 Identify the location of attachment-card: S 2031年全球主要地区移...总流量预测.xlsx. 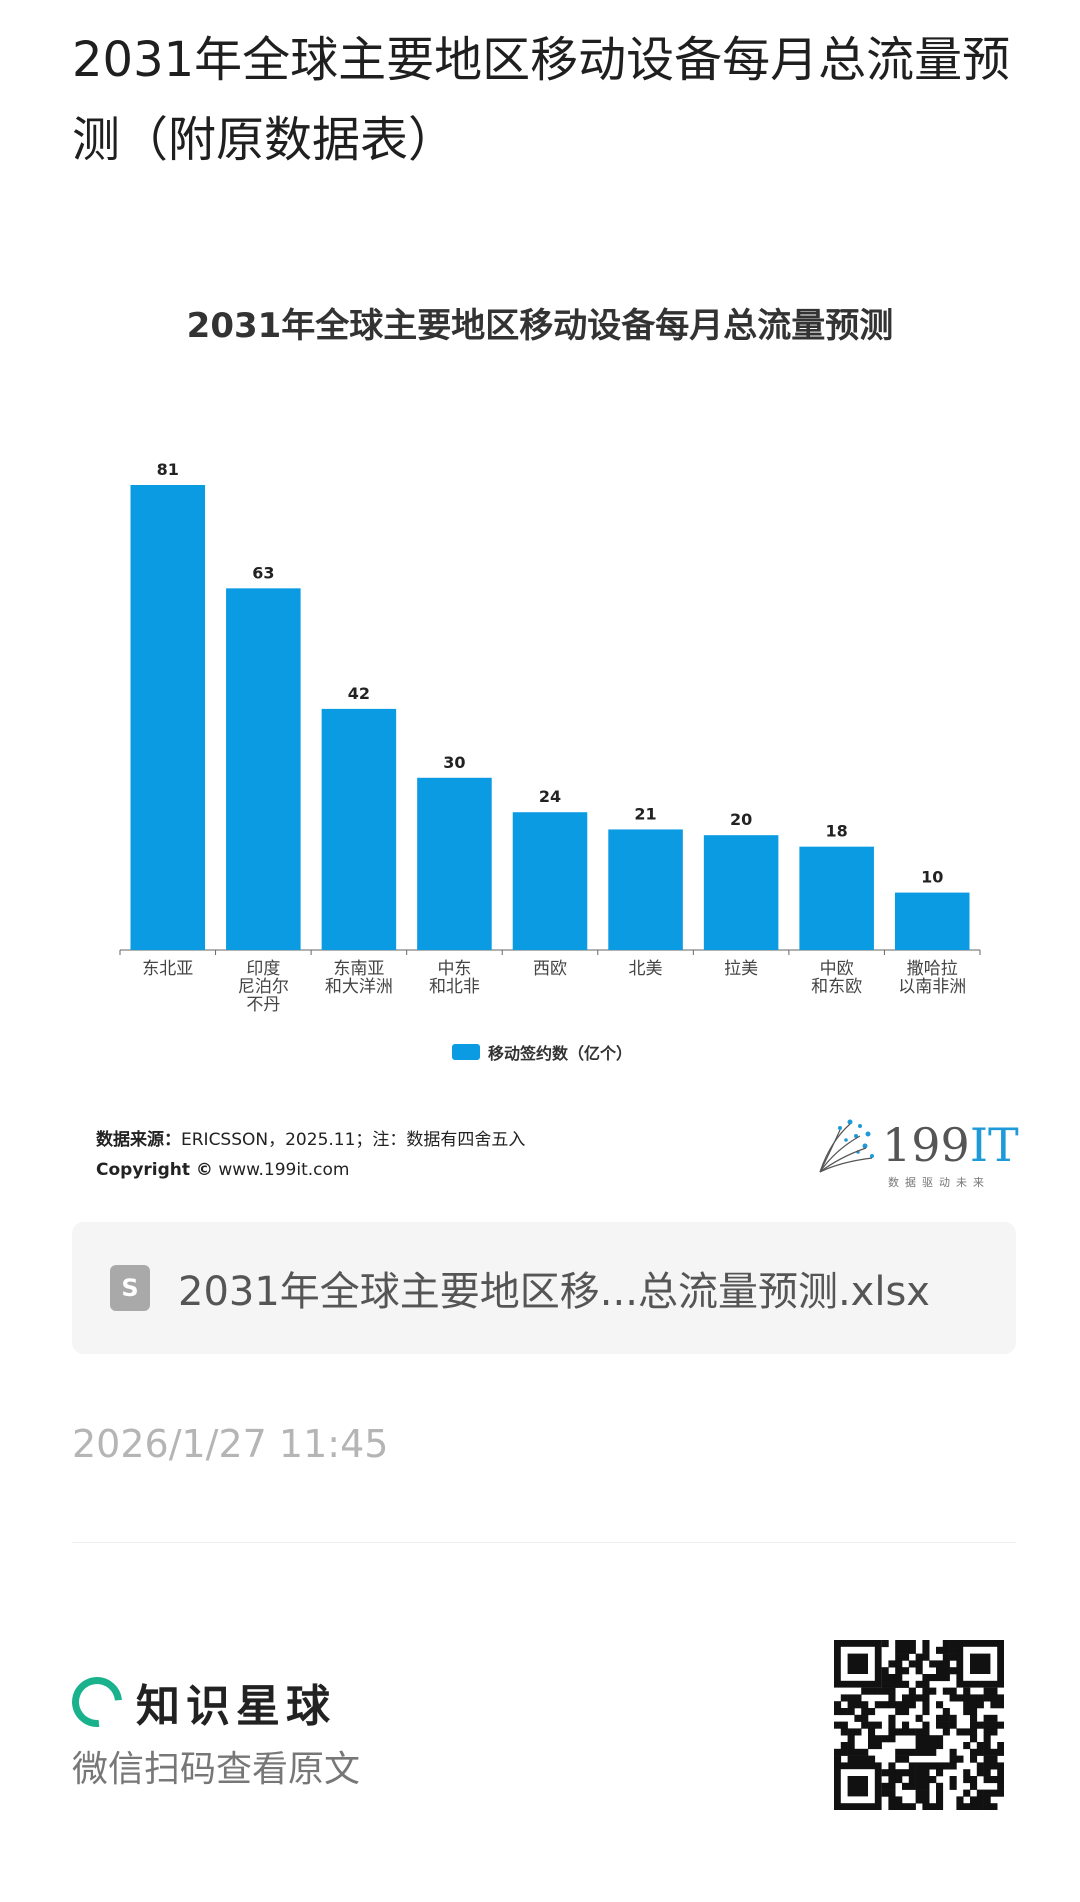
(544, 1288).